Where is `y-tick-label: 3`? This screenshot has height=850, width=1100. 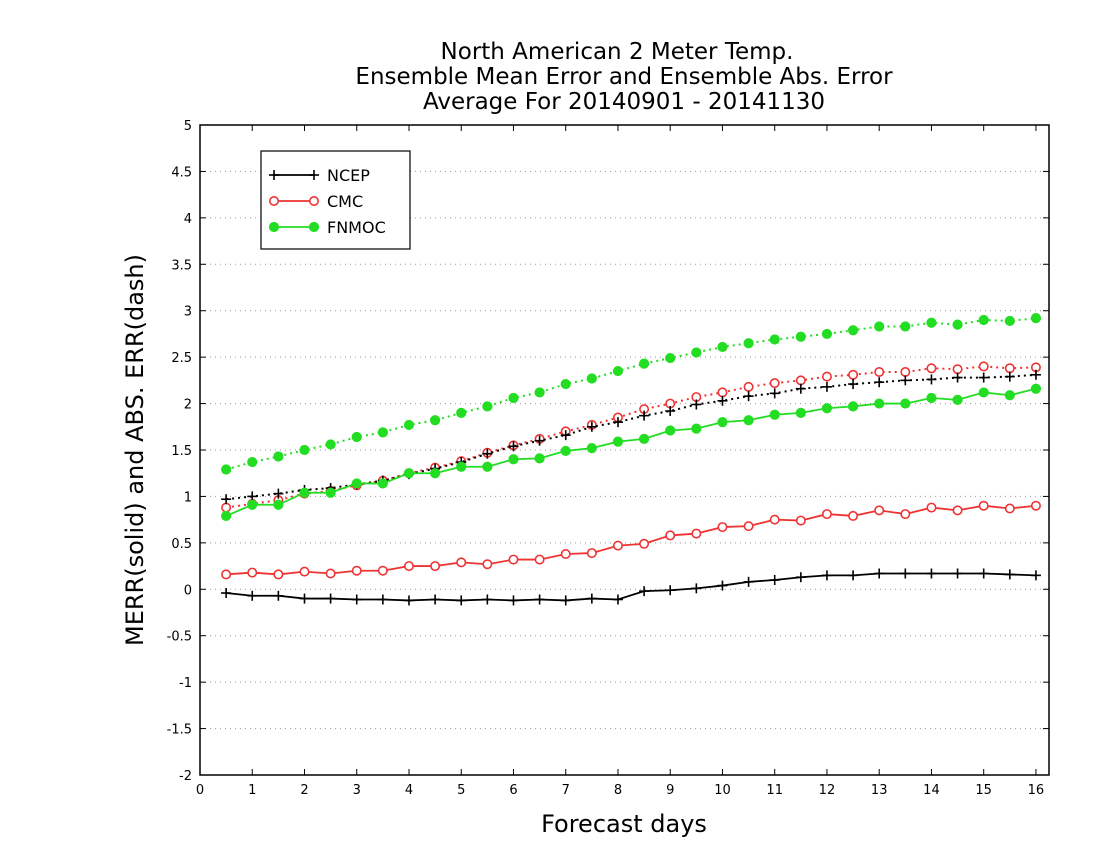
y-tick-label: 3 is located at coordinates (188, 312).